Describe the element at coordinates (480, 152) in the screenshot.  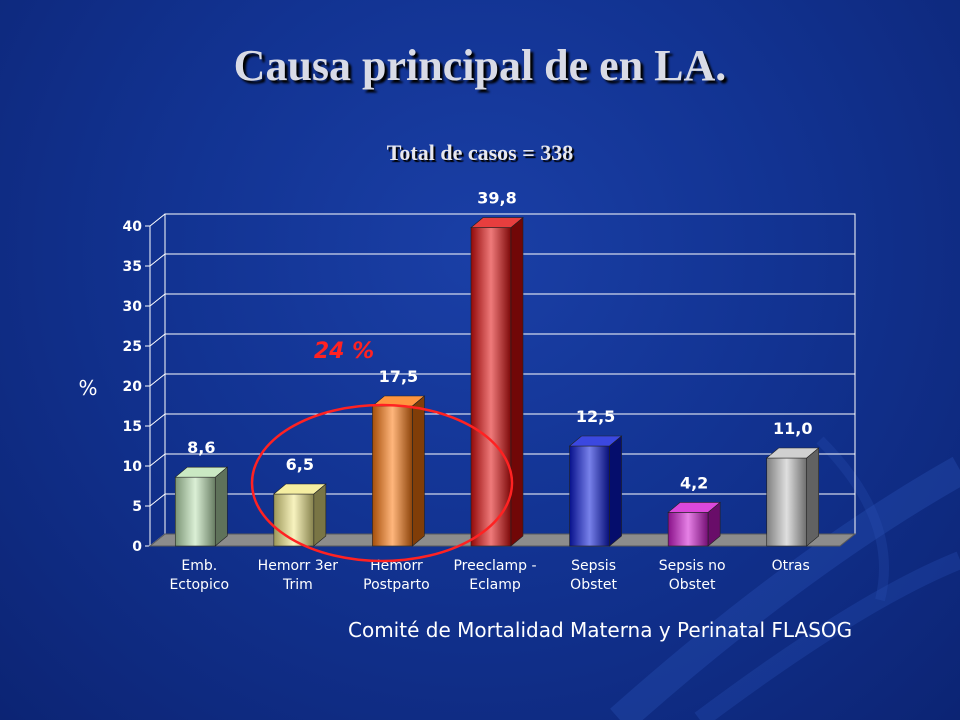
I see `slide-subtitle: Total de casos = 338` at that location.